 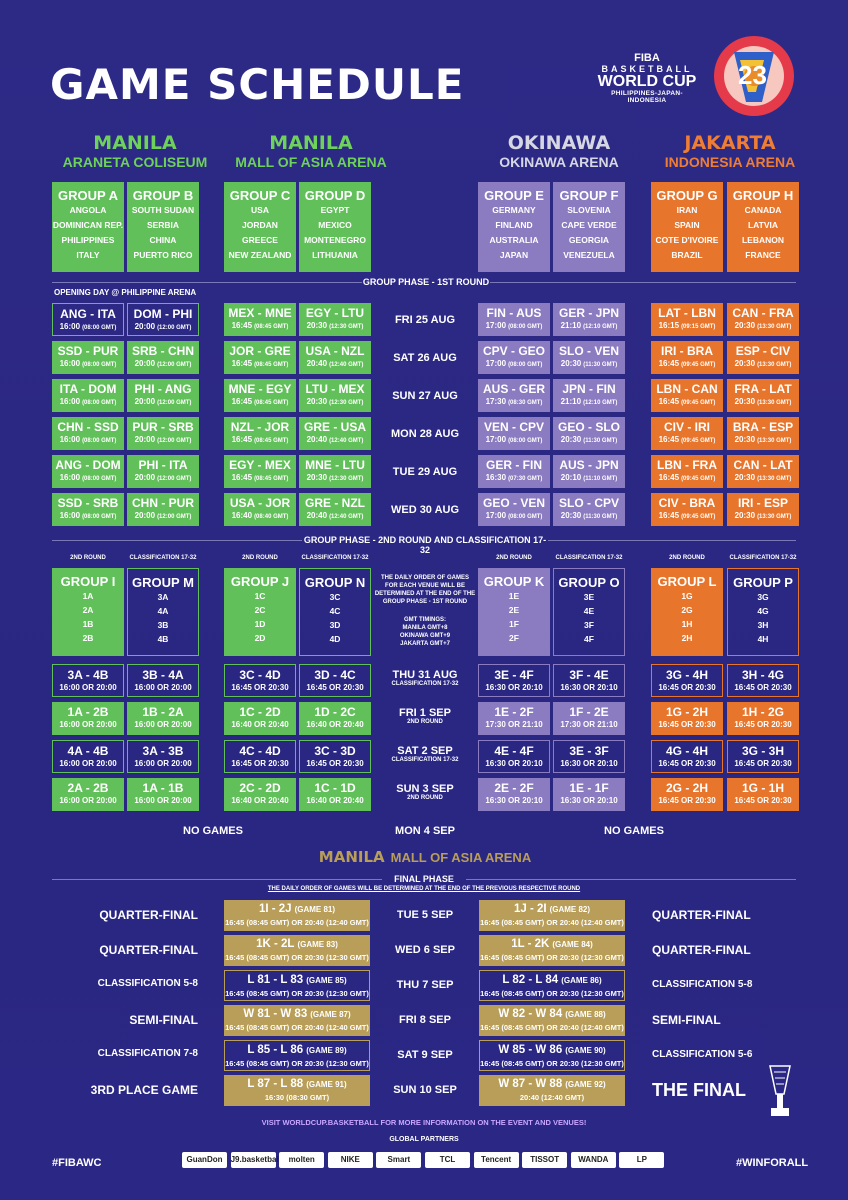 I want to click on match-teams: SSD - PUR, so click(x=88, y=351).